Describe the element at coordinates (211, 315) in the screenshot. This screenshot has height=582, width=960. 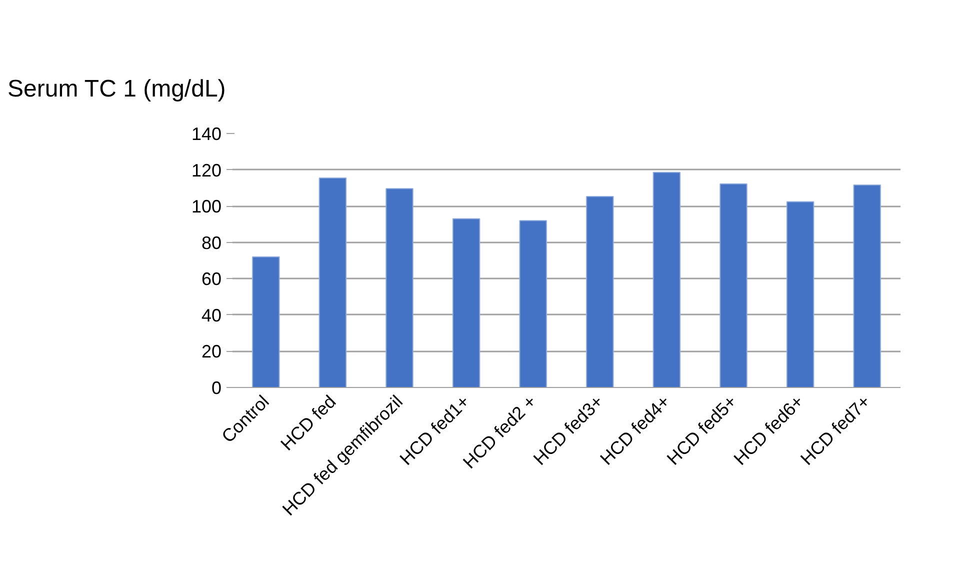
I see `y-tick-label: 40` at that location.